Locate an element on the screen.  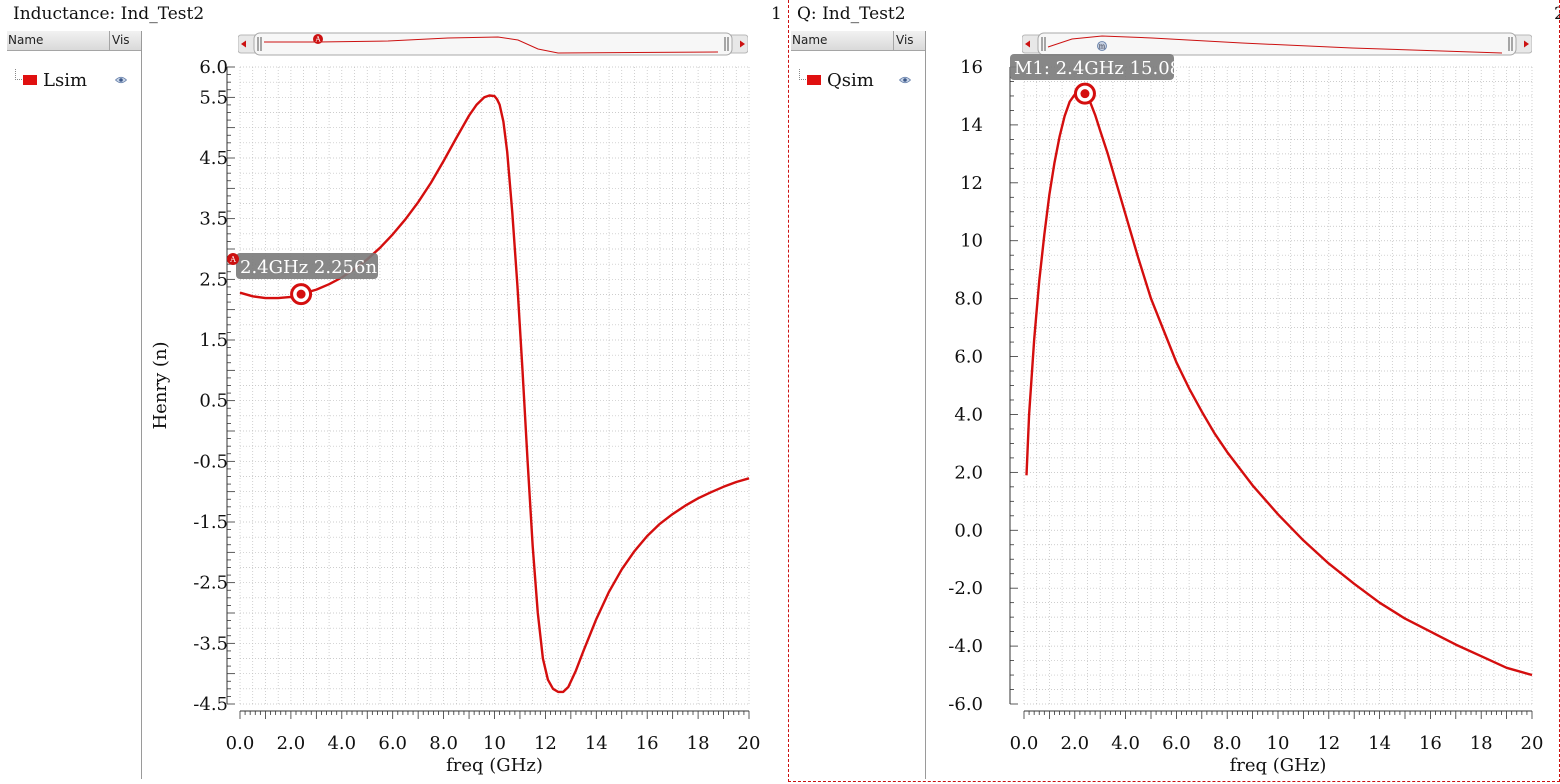
marker-badge-letter: A is located at coordinates (232, 259).